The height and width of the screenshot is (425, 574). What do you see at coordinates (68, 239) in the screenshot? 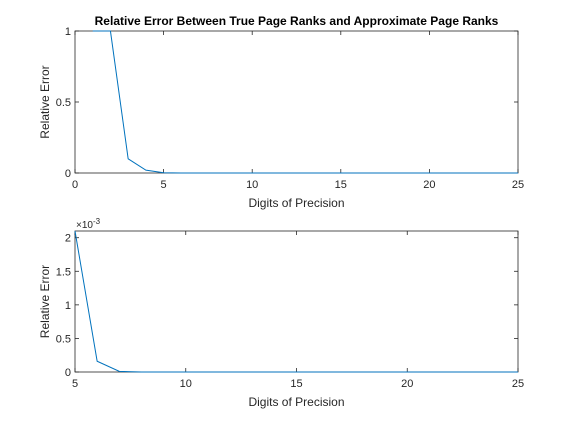
I see `y-tick-label: 2` at bounding box center [68, 239].